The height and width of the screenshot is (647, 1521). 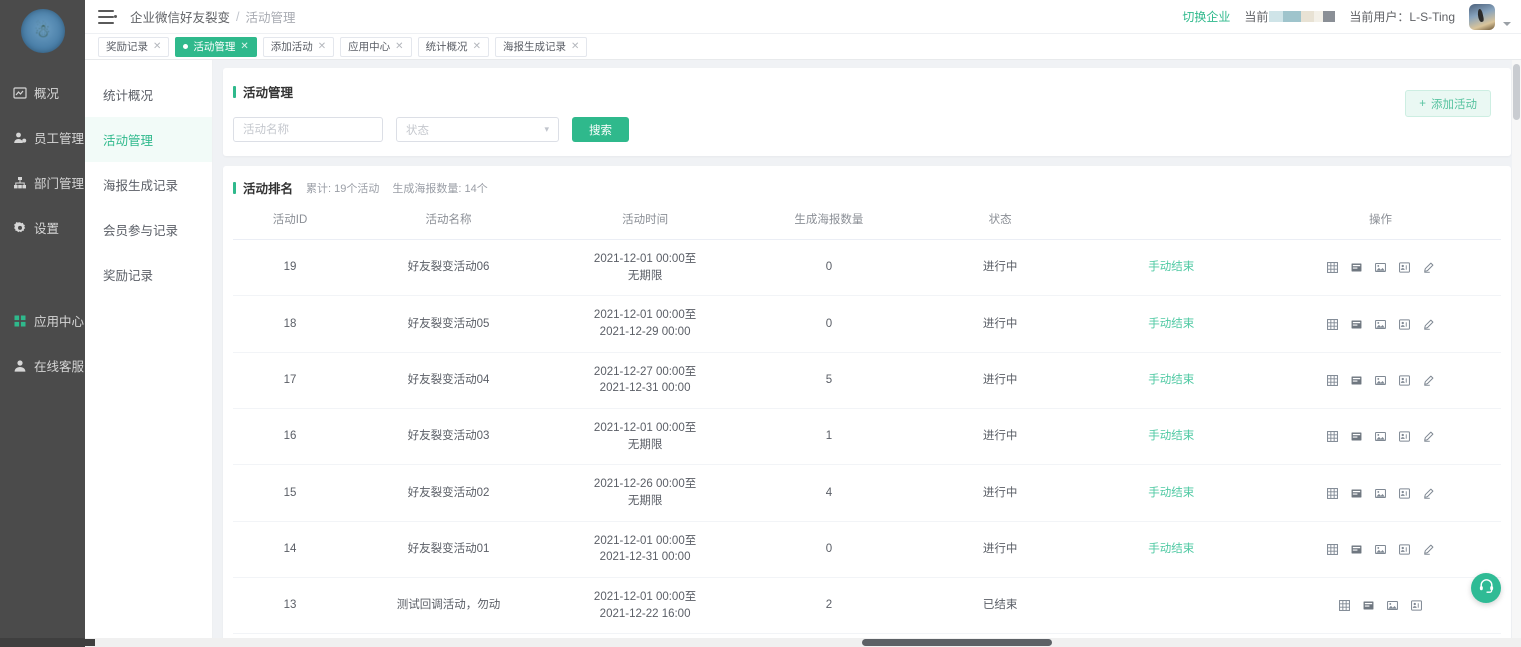 I want to click on tab-activity-management: 活动管理 ✕, so click(x=216, y=46).